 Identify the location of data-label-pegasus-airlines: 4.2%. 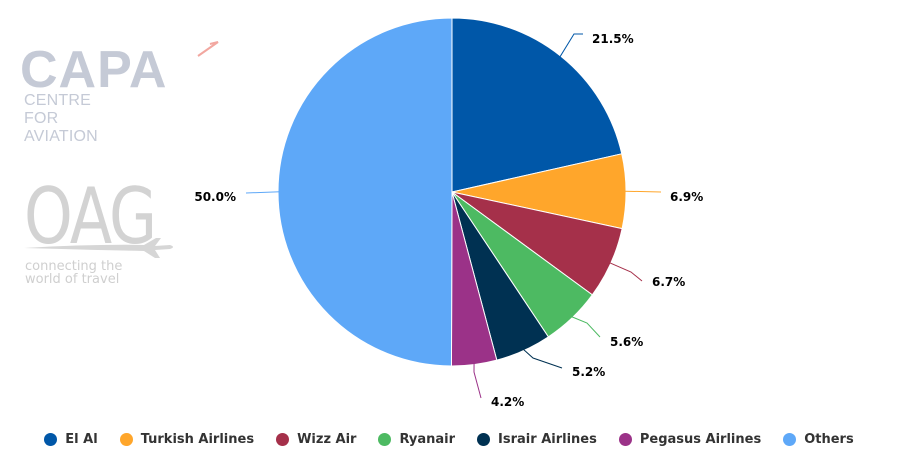
(507, 402).